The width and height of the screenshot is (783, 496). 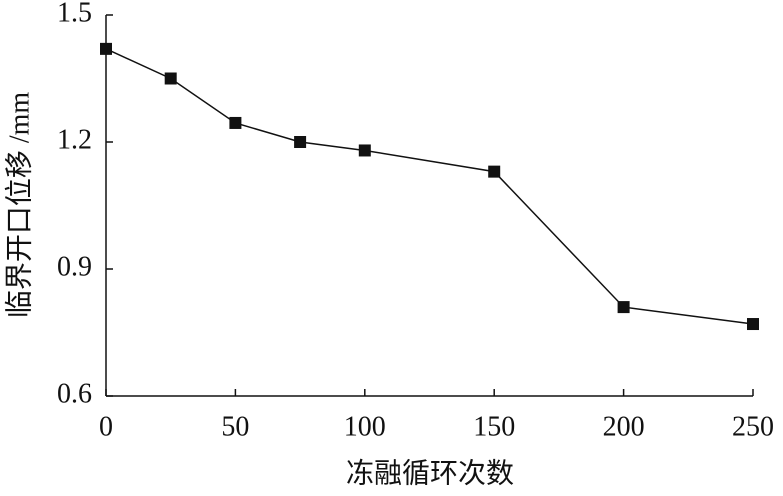 What do you see at coordinates (74, 393) in the screenshot?
I see `y-tick-label: 0.6` at bounding box center [74, 393].